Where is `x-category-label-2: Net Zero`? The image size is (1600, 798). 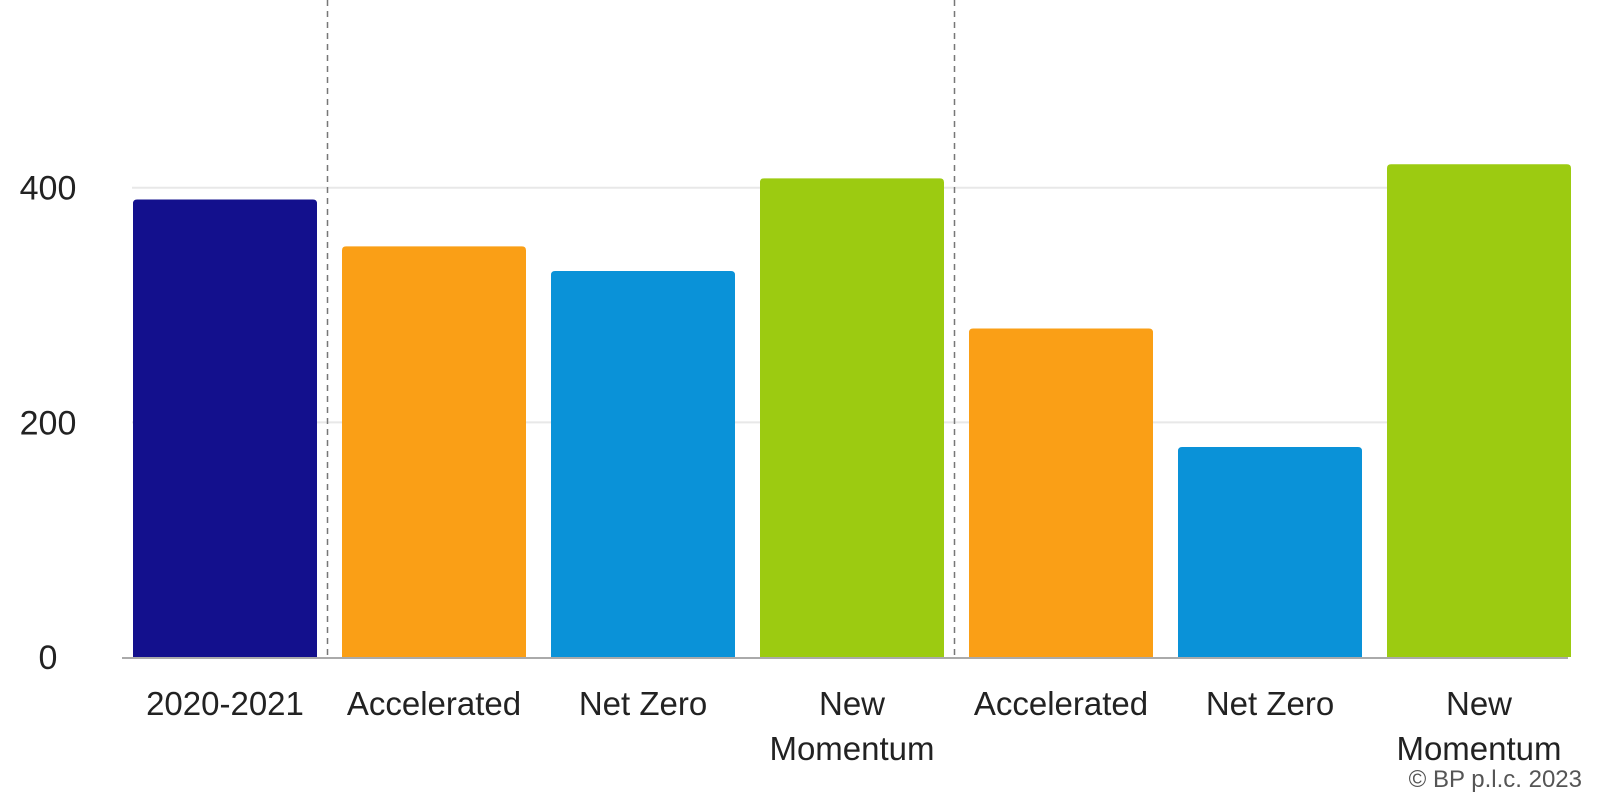 x-category-label-2: Net Zero is located at coordinates (643, 703).